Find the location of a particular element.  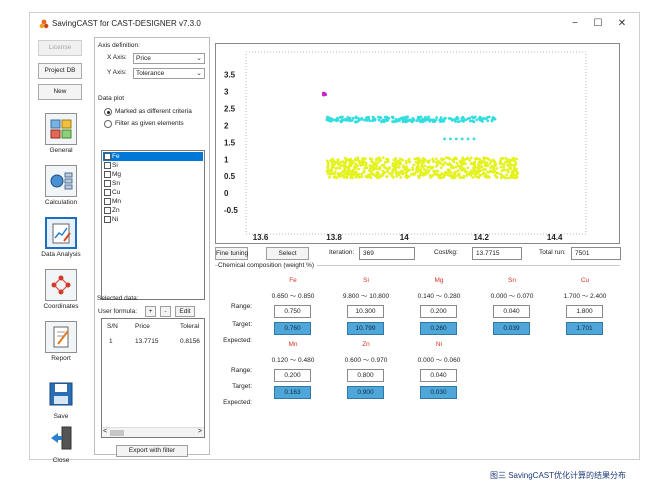

target-field: 10.300 is located at coordinates (365, 311).